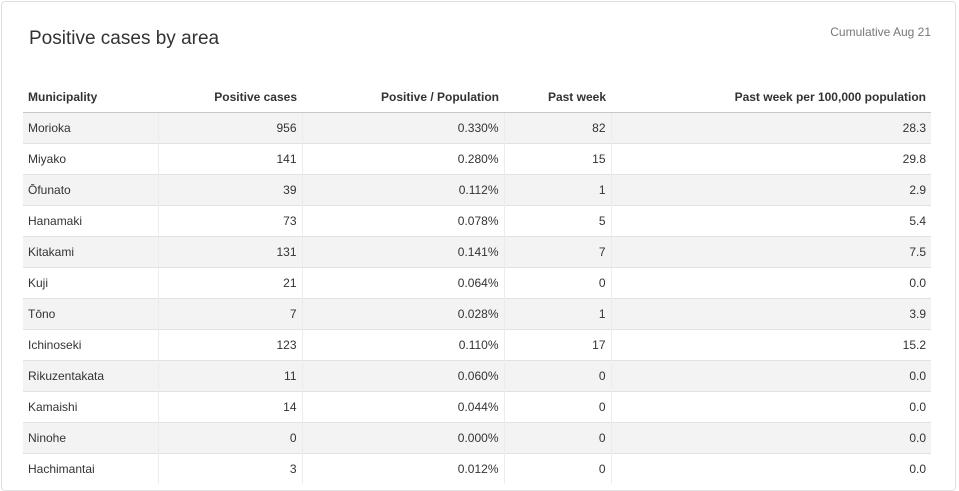 This screenshot has height=491, width=959. Describe the element at coordinates (229, 159) in the screenshot. I see `positive-cases-cell: 141` at that location.